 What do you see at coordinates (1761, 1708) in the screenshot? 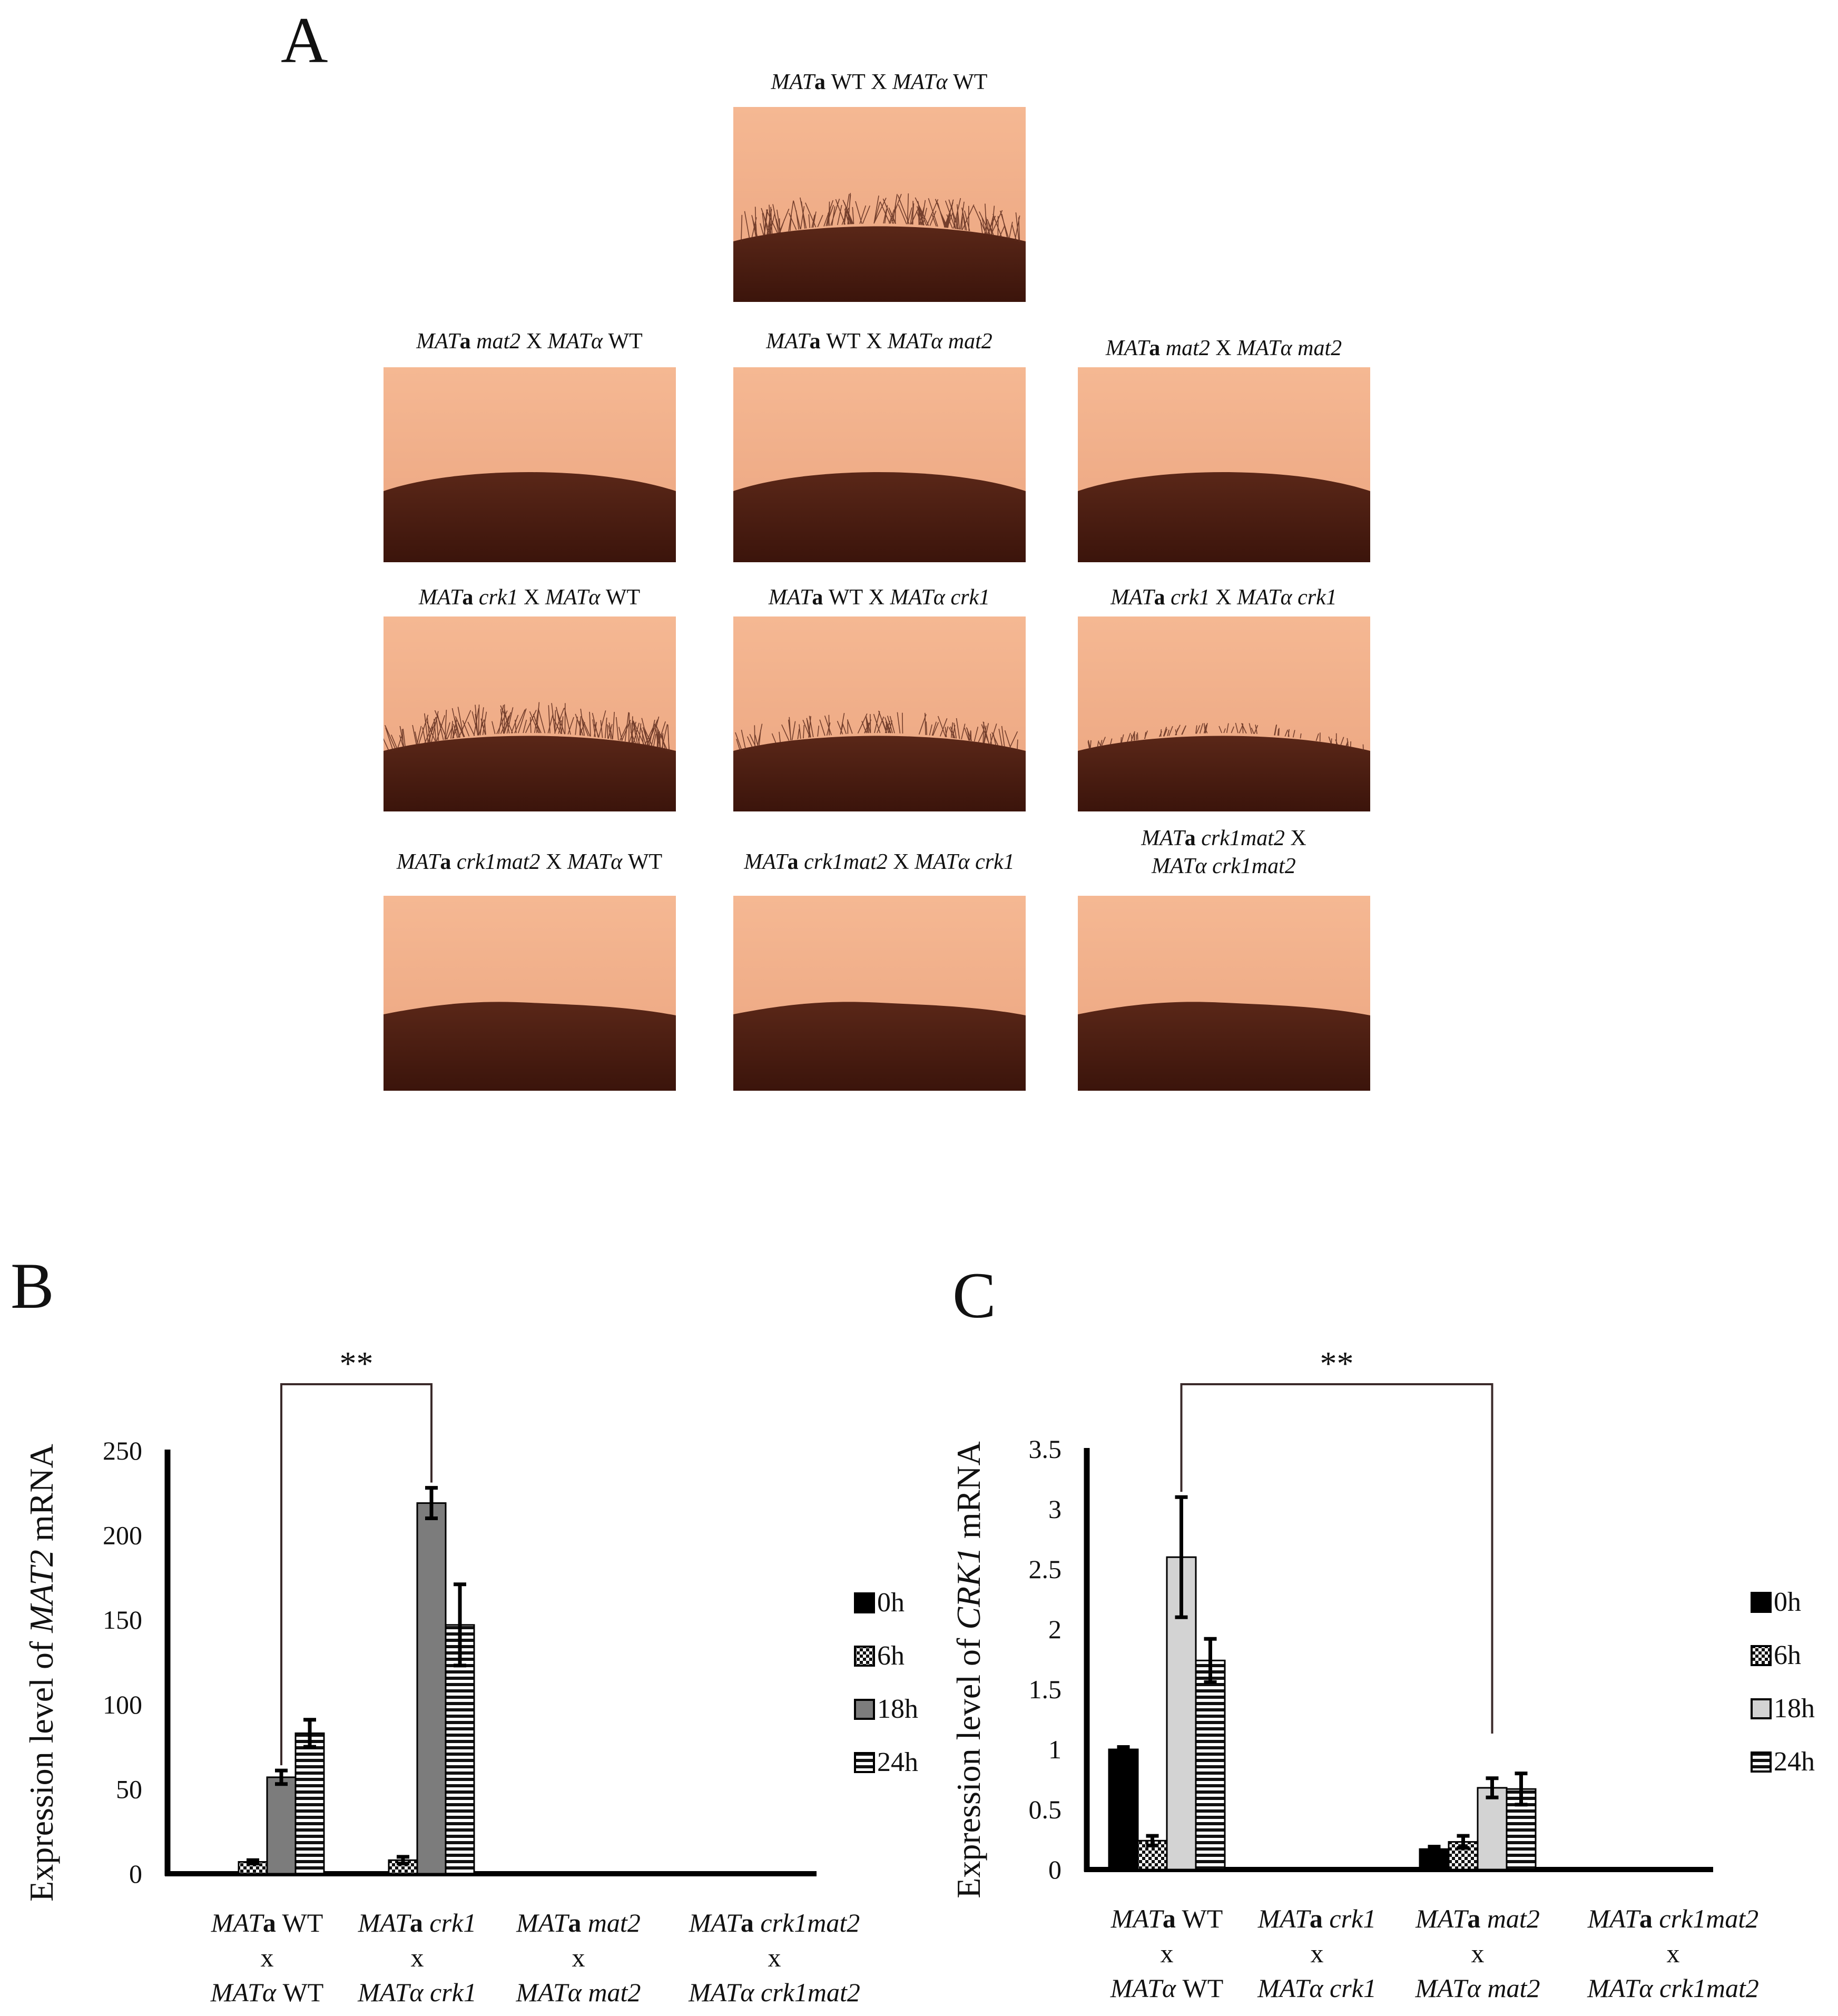
I see `legend-swatch-18h` at bounding box center [1761, 1708].